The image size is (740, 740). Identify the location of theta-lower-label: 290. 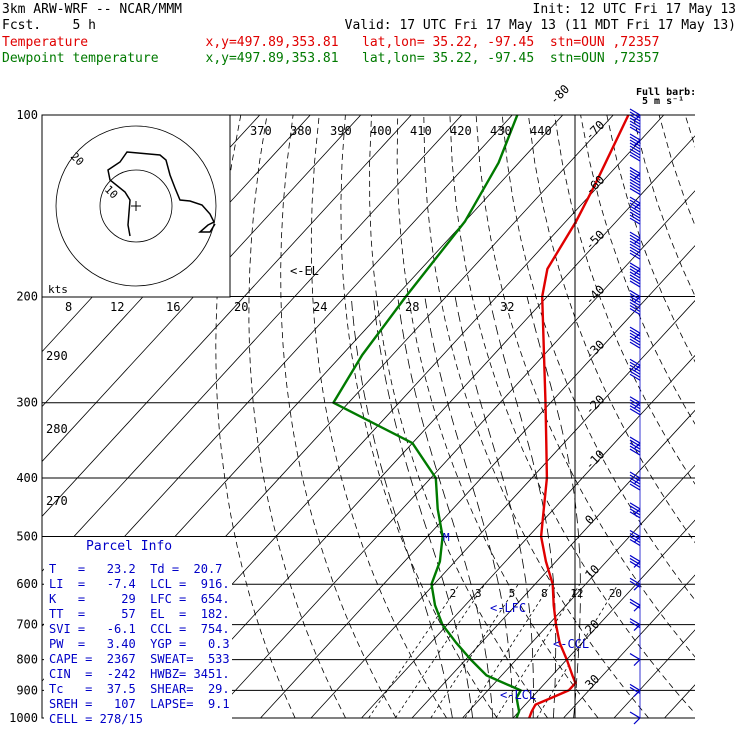
(57, 356).